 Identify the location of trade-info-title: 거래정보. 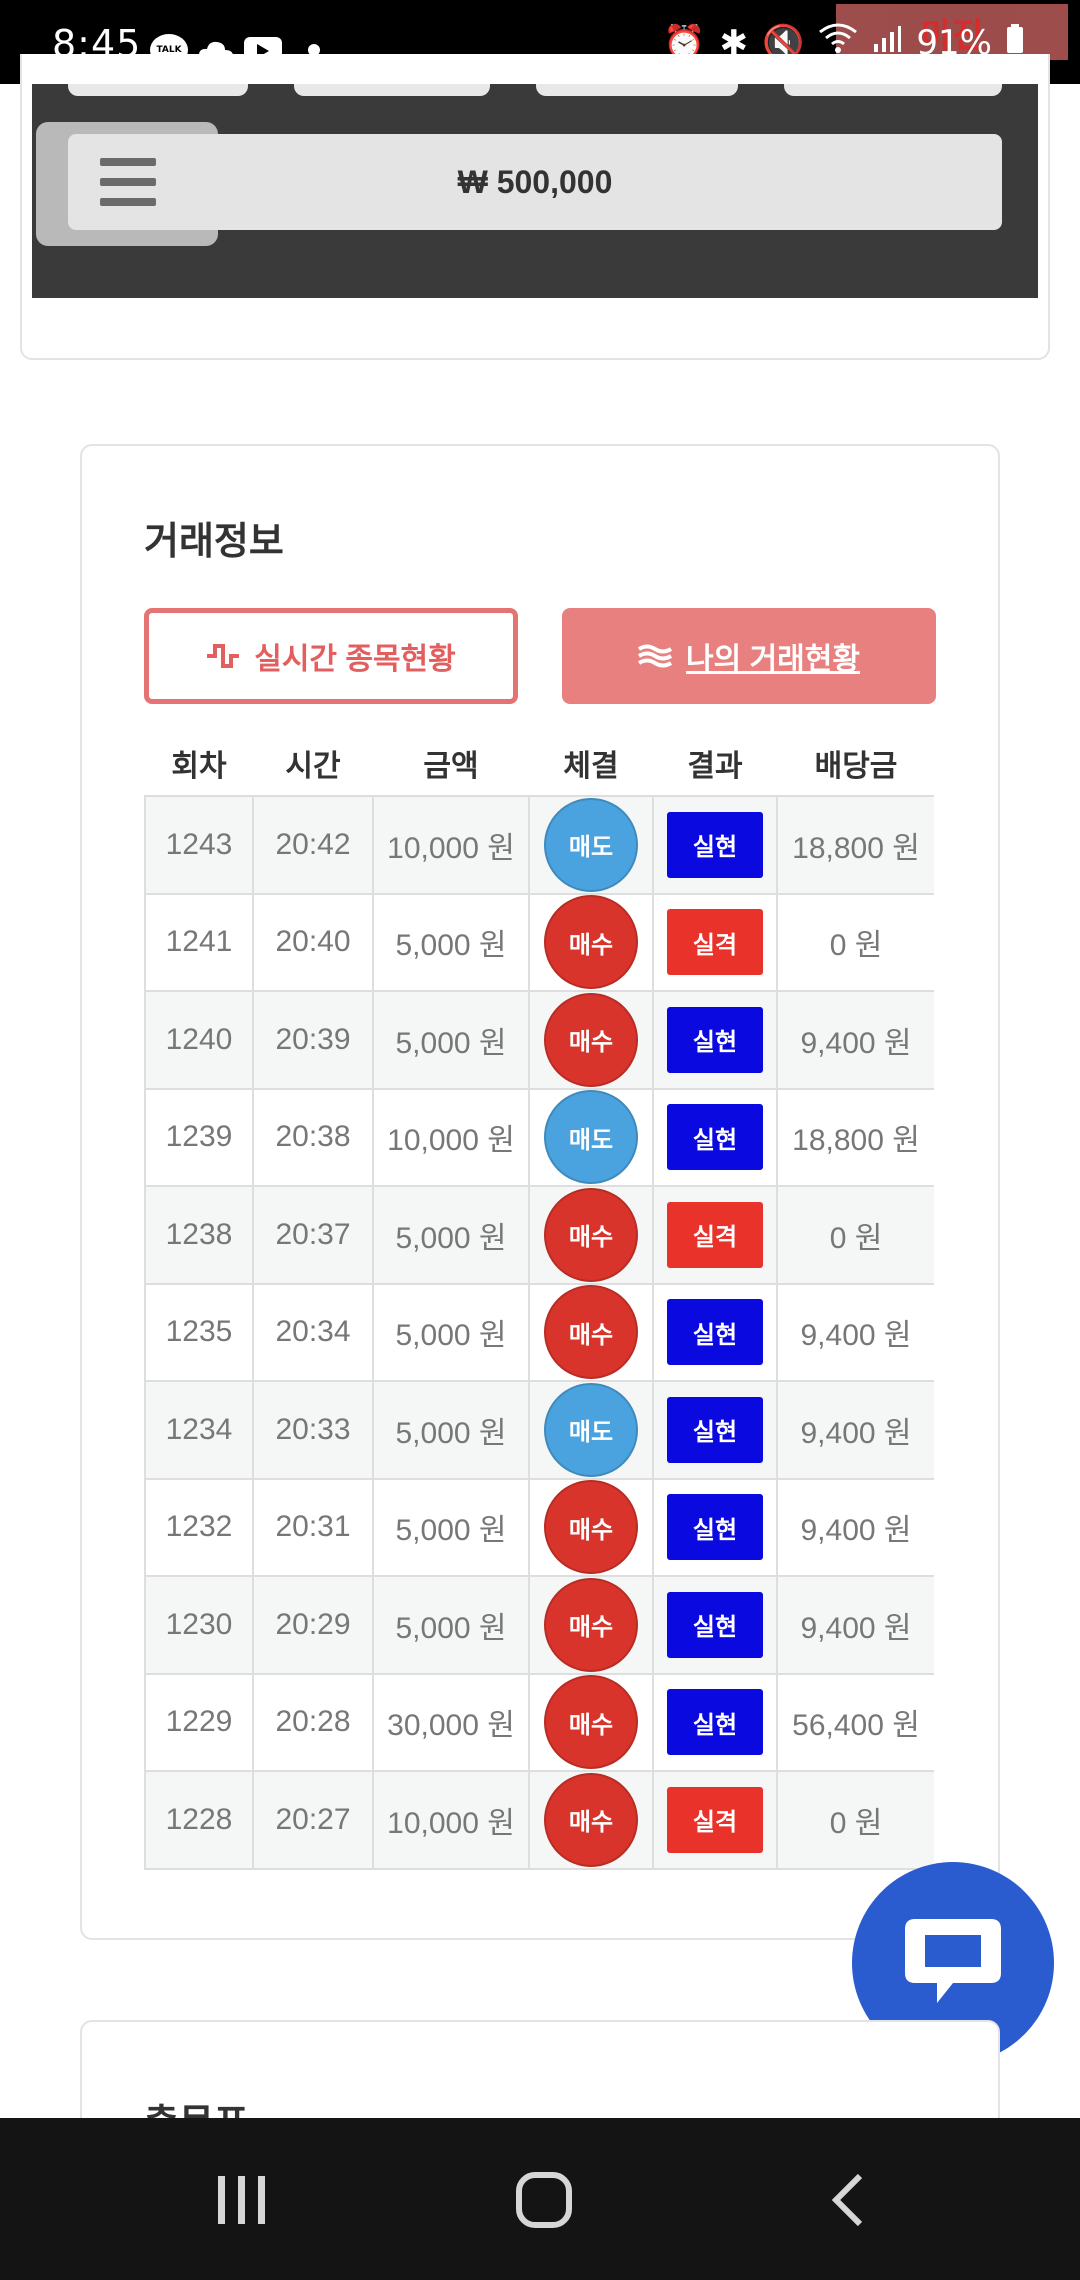
(214, 542).